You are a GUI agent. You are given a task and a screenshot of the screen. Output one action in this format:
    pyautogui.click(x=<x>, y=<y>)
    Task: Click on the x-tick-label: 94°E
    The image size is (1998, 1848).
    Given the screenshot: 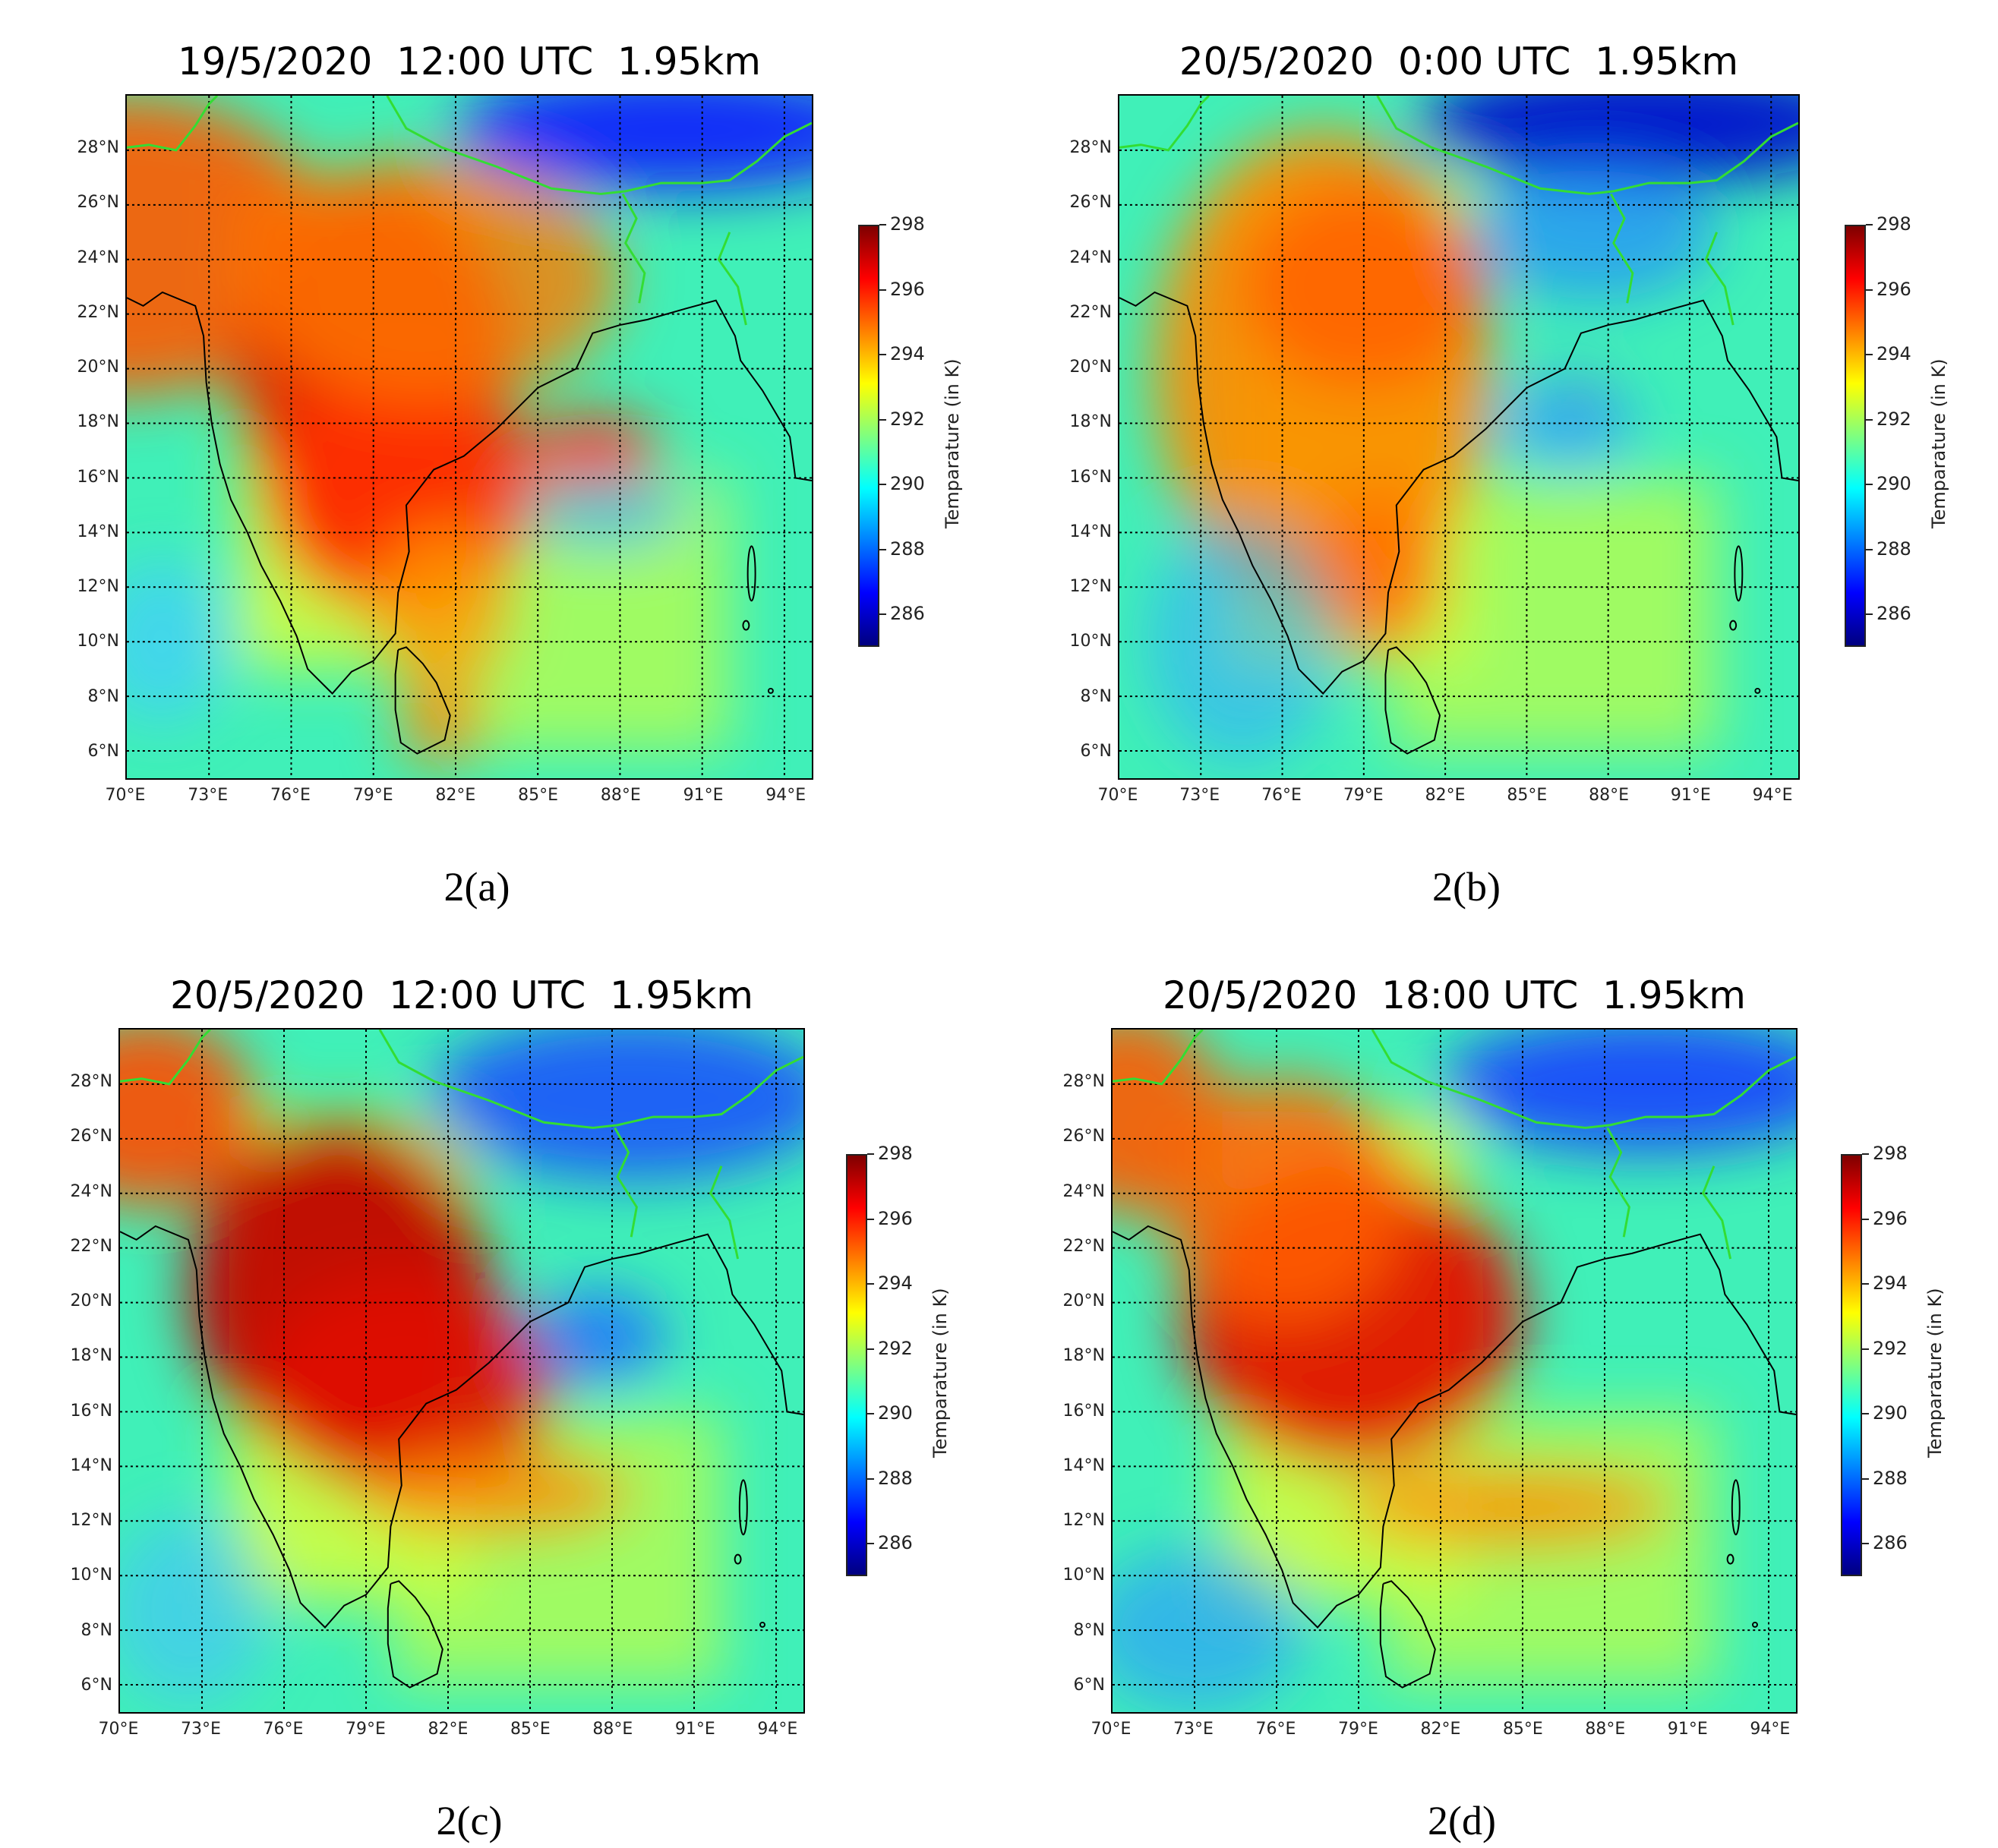 What is the action you would take?
    pyautogui.click(x=1772, y=795)
    